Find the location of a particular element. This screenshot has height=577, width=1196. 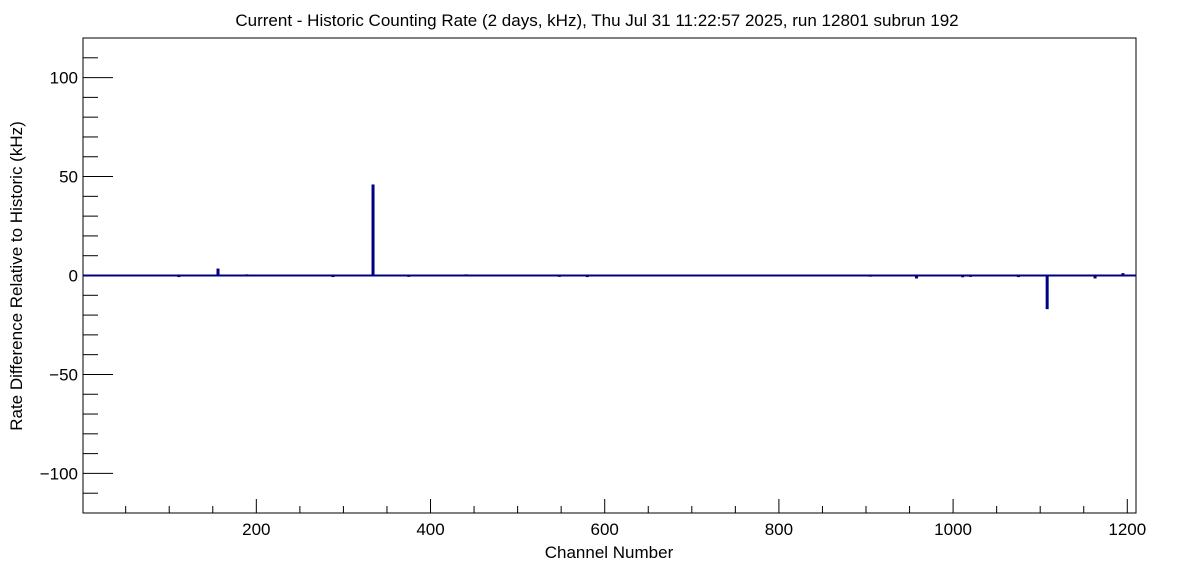

x-tick-label: 800 is located at coordinates (779, 529).